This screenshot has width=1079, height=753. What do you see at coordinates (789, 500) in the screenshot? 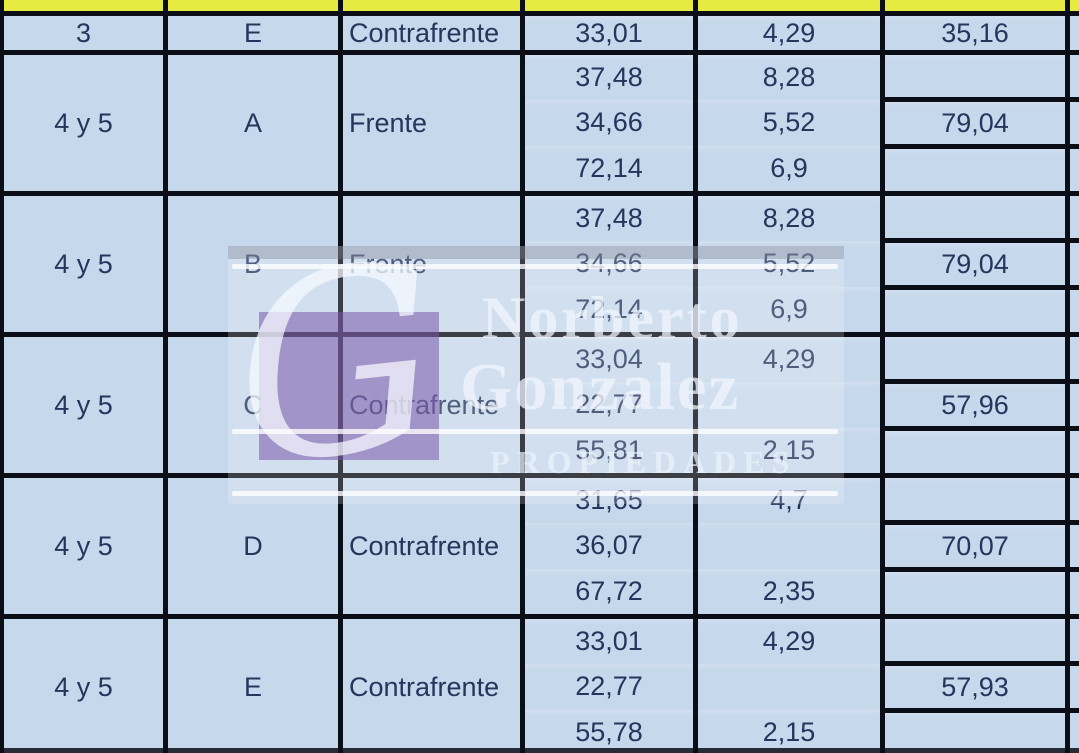
I see `cell-balcony-area: 4,7` at bounding box center [789, 500].